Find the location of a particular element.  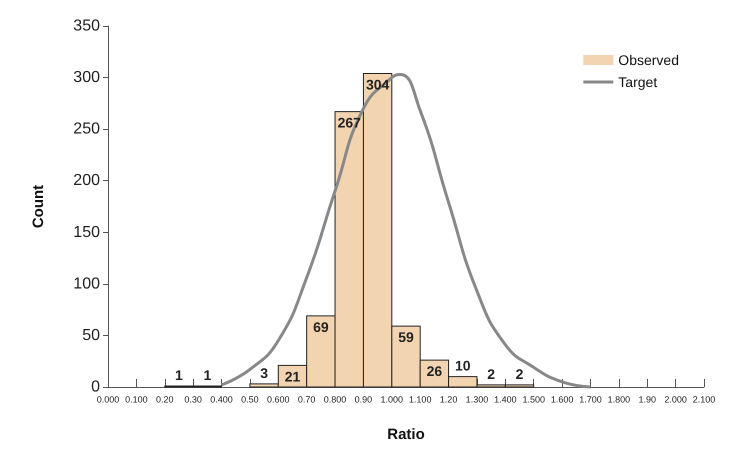

data-label: 21 is located at coordinates (292, 376).